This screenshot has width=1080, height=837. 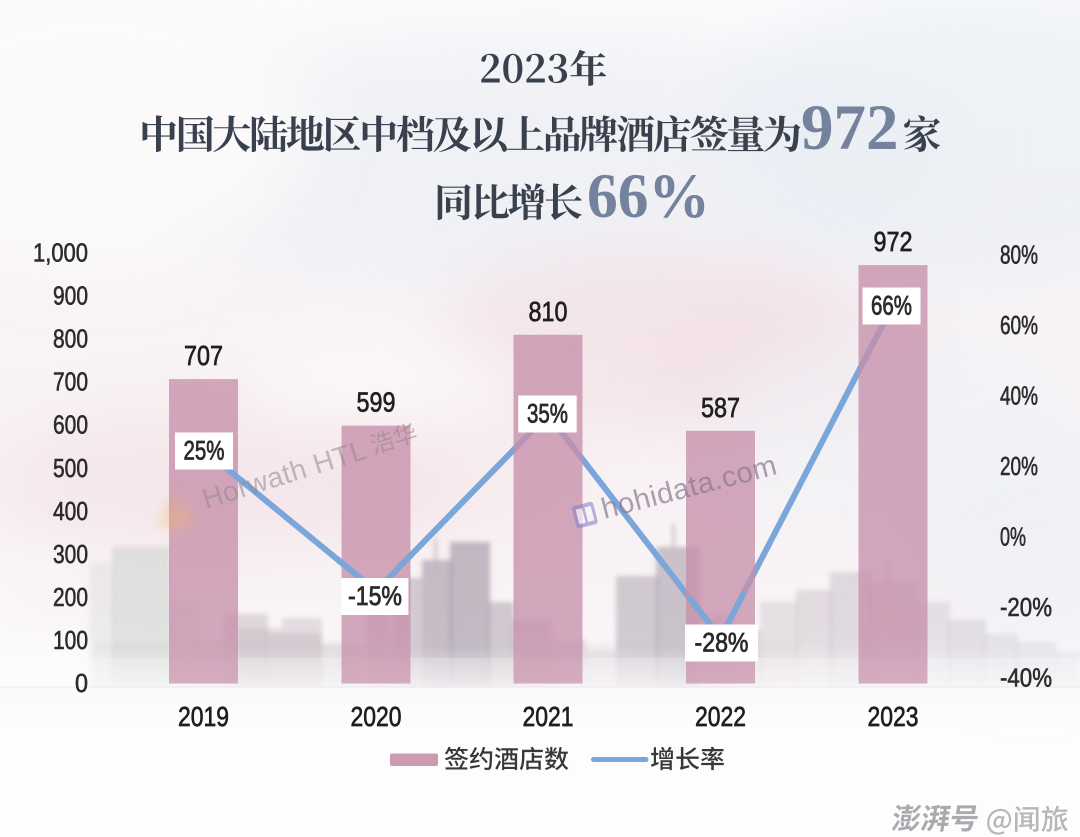 I want to click on svg-text: 2021, so click(x=548, y=716).